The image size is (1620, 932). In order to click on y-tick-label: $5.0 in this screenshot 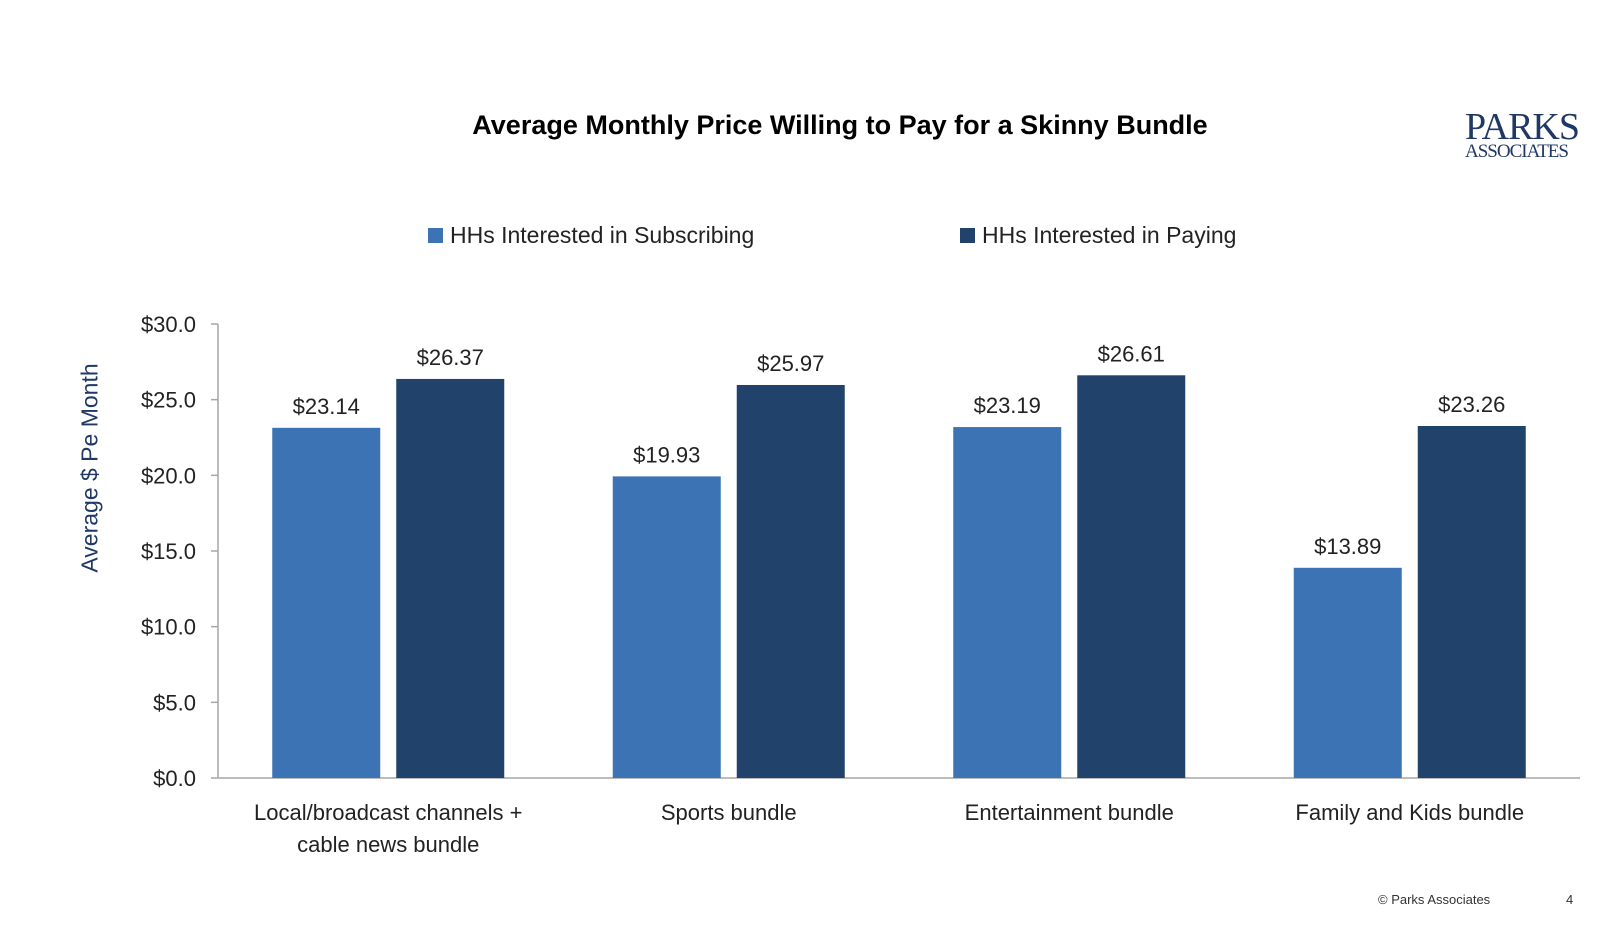, I will do `click(174, 702)`.